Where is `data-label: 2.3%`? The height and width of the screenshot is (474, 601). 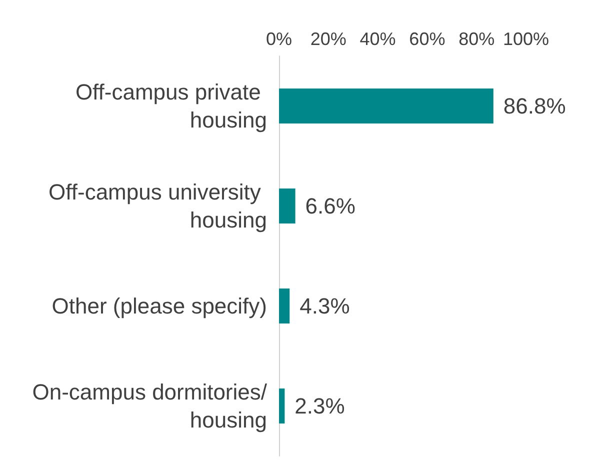 data-label: 2.3% is located at coordinates (319, 406).